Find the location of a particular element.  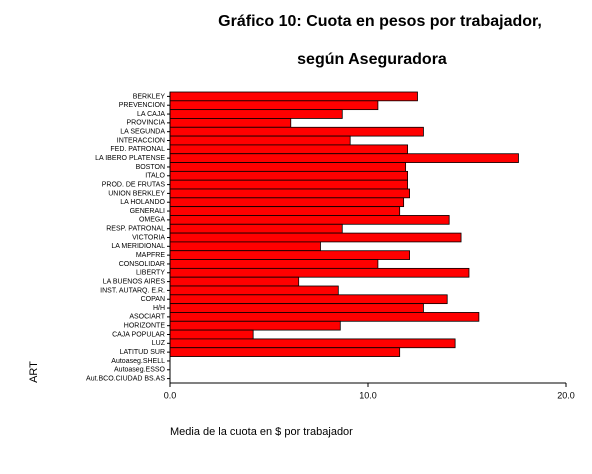

x-tick-label: 0.0 is located at coordinates (170, 395).